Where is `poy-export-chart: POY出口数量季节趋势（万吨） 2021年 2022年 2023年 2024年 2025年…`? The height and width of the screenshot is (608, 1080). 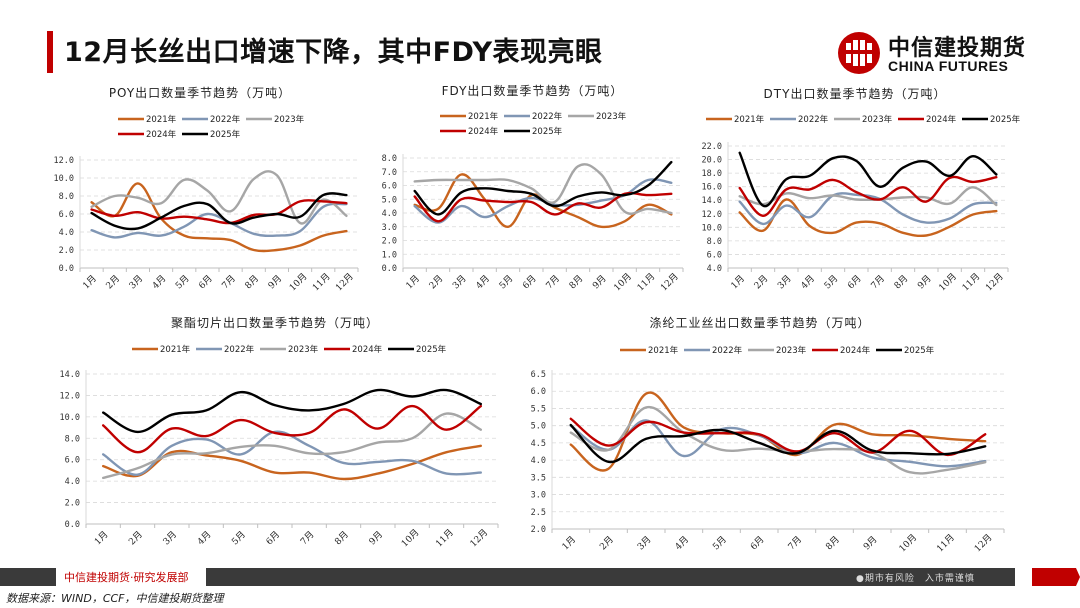
poy-export-chart: POY出口数量季节趋势（万吨） 2021年 2022年 2023年 2024年 2025年… is located at coordinates (200, 192).